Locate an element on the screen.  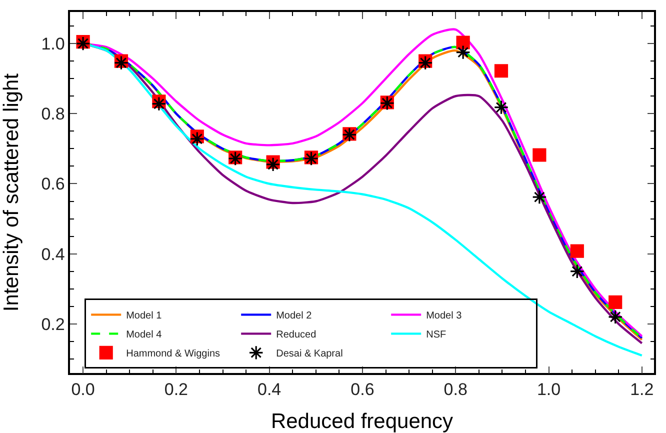
legend-label: Model 4 is located at coordinates (144, 335).